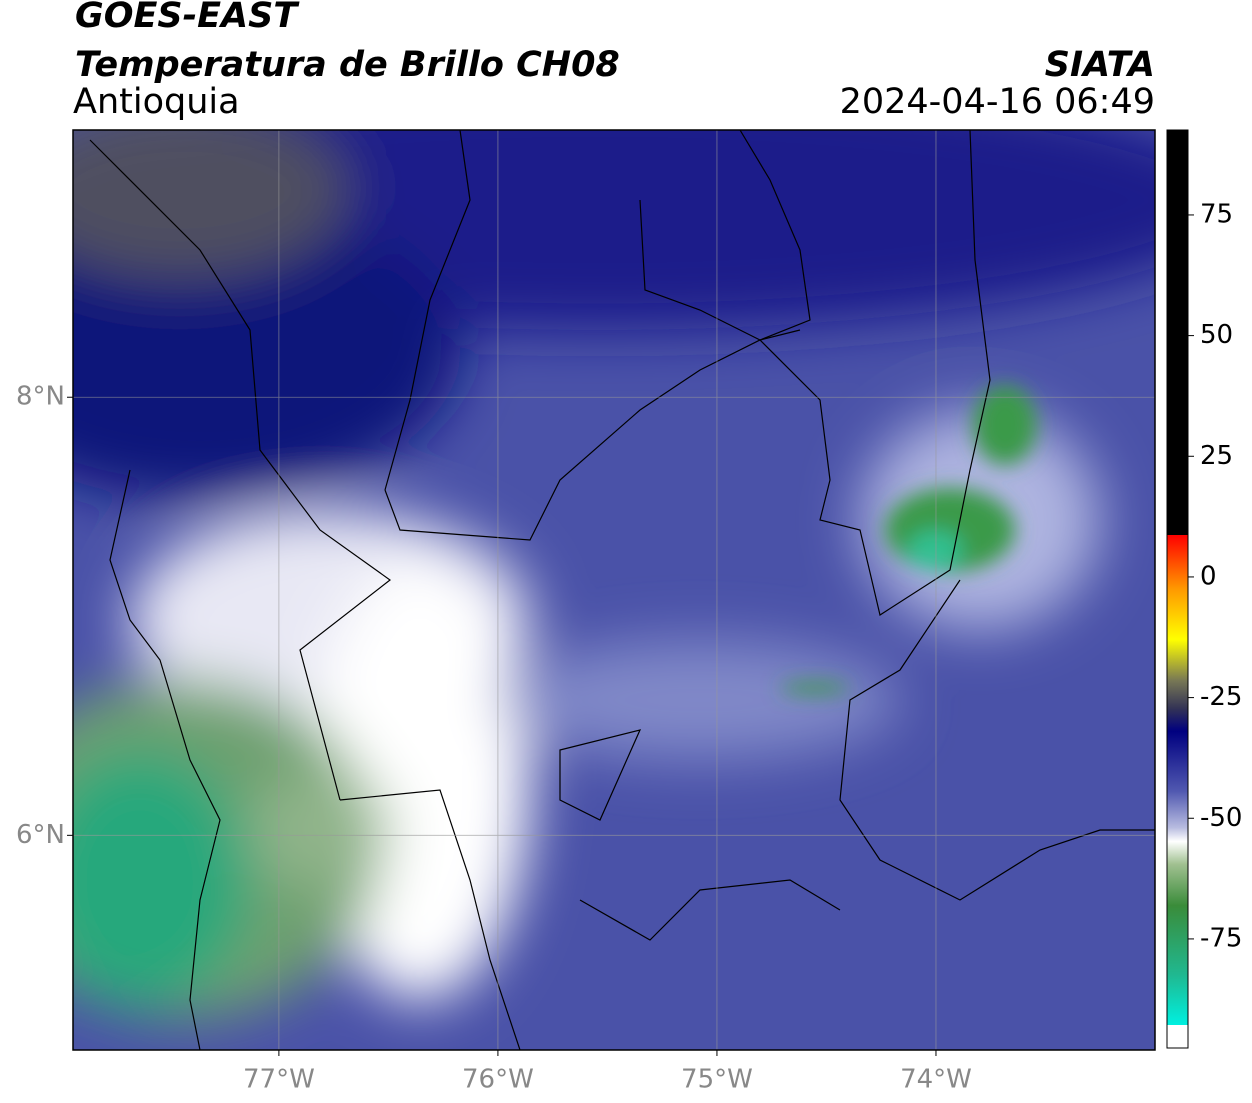  I want to click on colorbar-label: -75, so click(1221, 938).